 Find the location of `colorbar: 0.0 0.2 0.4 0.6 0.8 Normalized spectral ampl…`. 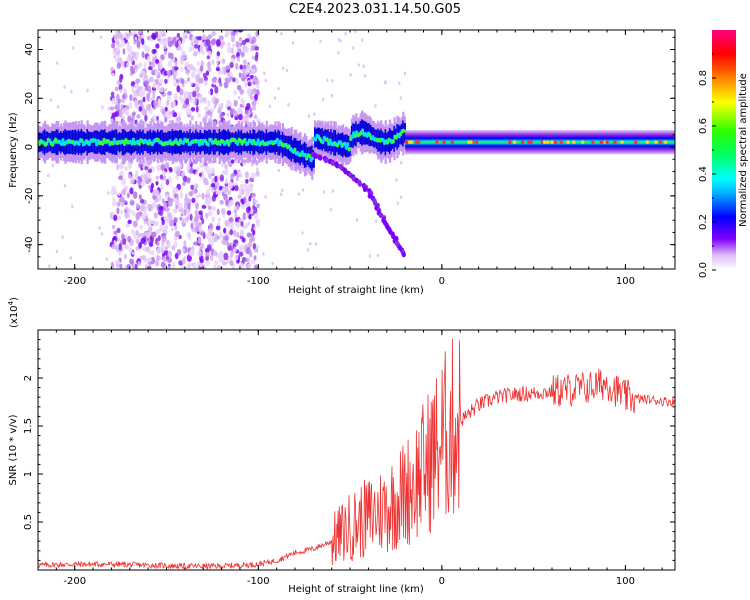

colorbar: 0.0 0.2 0.4 0.6 0.8 Normalized spectral ampl… is located at coordinates (723, 154).